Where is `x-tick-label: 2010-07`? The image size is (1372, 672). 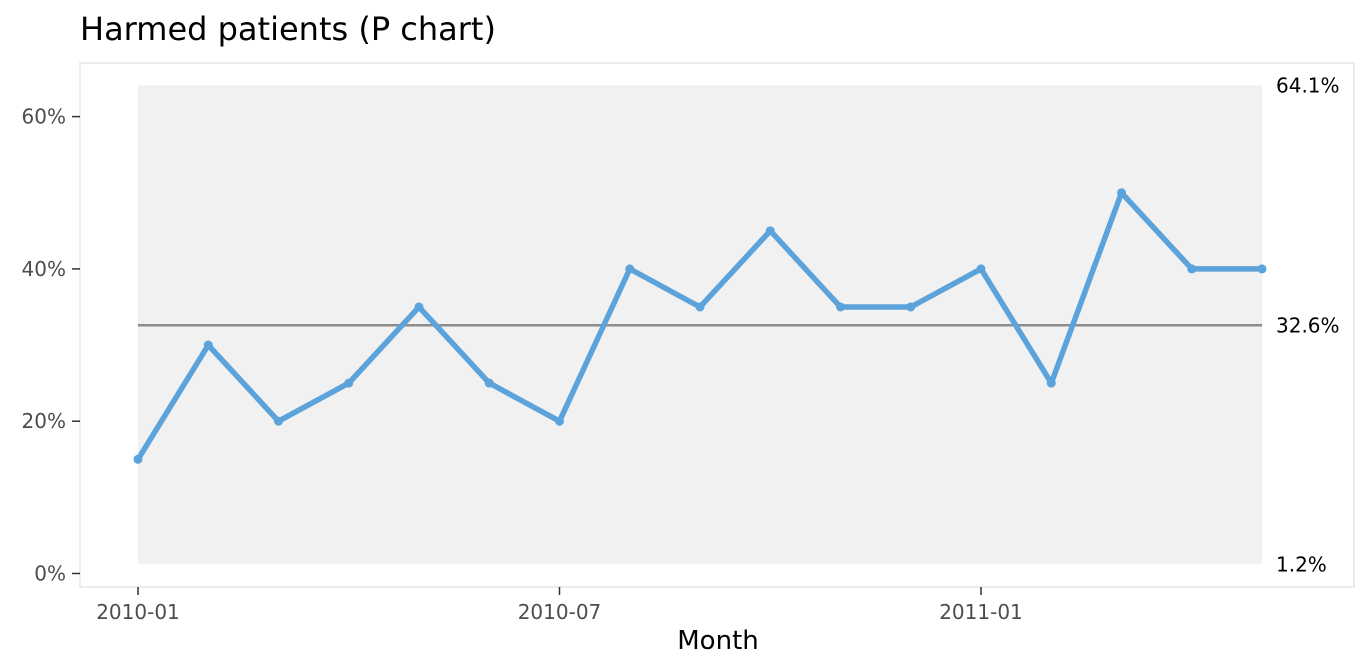
x-tick-label: 2010-07 is located at coordinates (560, 612).